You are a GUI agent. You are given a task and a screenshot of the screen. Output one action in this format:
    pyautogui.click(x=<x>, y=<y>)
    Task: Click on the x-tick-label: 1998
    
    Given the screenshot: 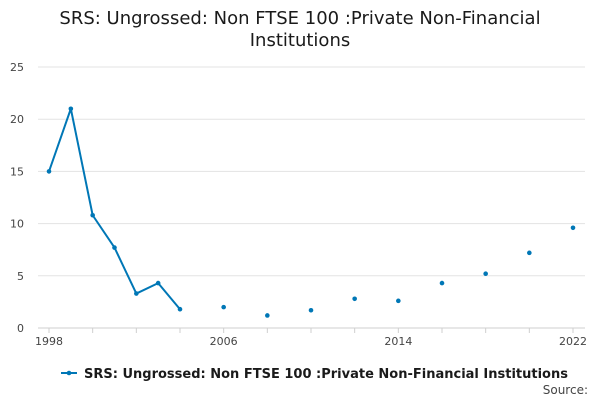 What is the action you would take?
    pyautogui.click(x=49, y=341)
    